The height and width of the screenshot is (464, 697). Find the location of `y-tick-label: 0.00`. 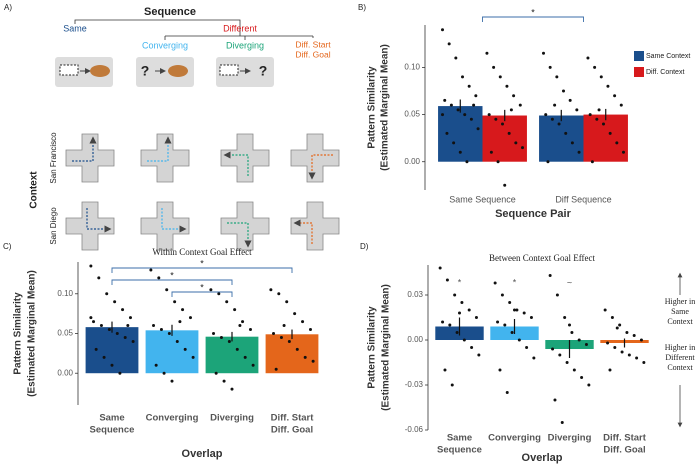

y-tick-label: 0.00 is located at coordinates (65, 372).